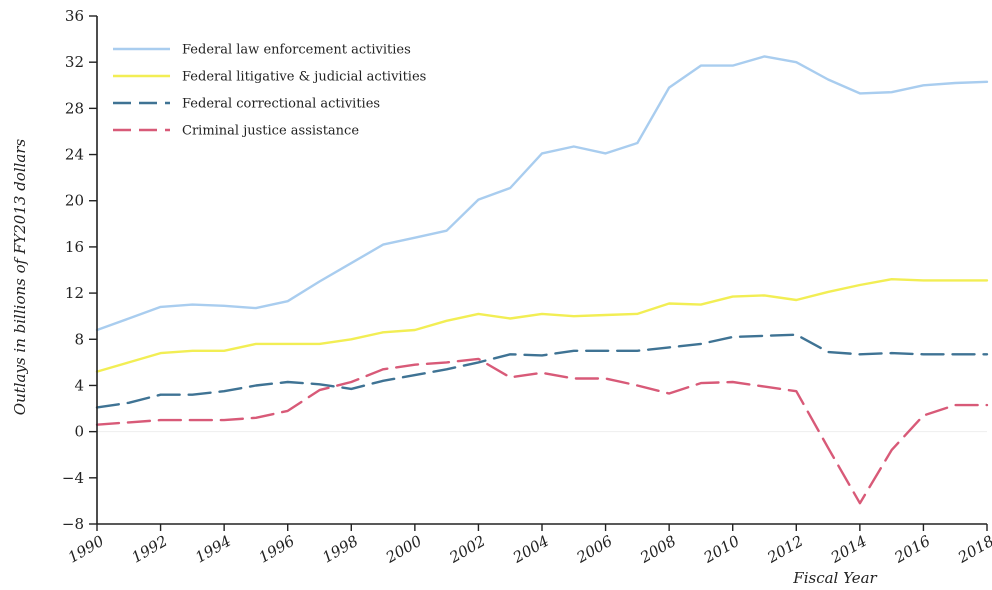 This screenshot has height=590, width=992. I want to click on y-axis-title: Outlays in billions of FY2013 dollars, so click(20, 276).